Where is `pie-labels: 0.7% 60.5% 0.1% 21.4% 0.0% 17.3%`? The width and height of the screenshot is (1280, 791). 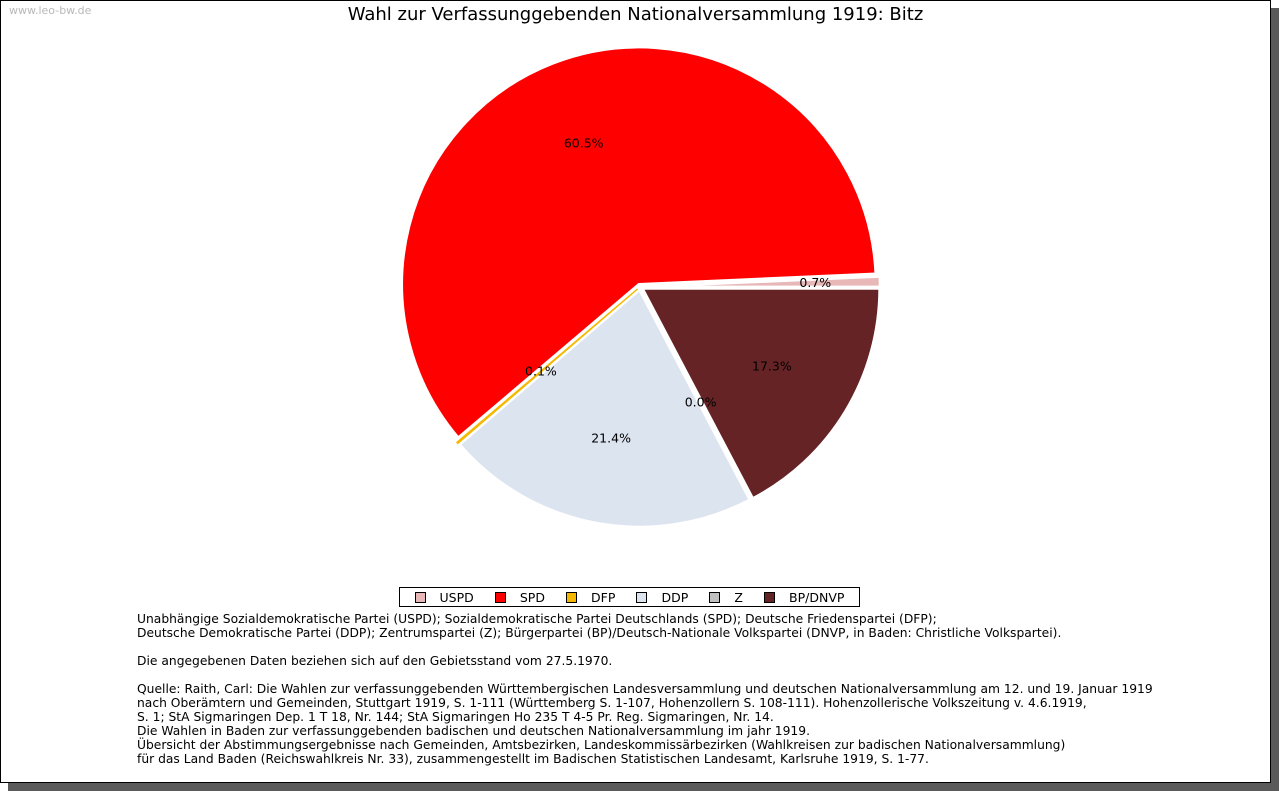 pie-labels: 0.7% 60.5% 0.1% 21.4% 0.0% 17.3% is located at coordinates (678, 291).